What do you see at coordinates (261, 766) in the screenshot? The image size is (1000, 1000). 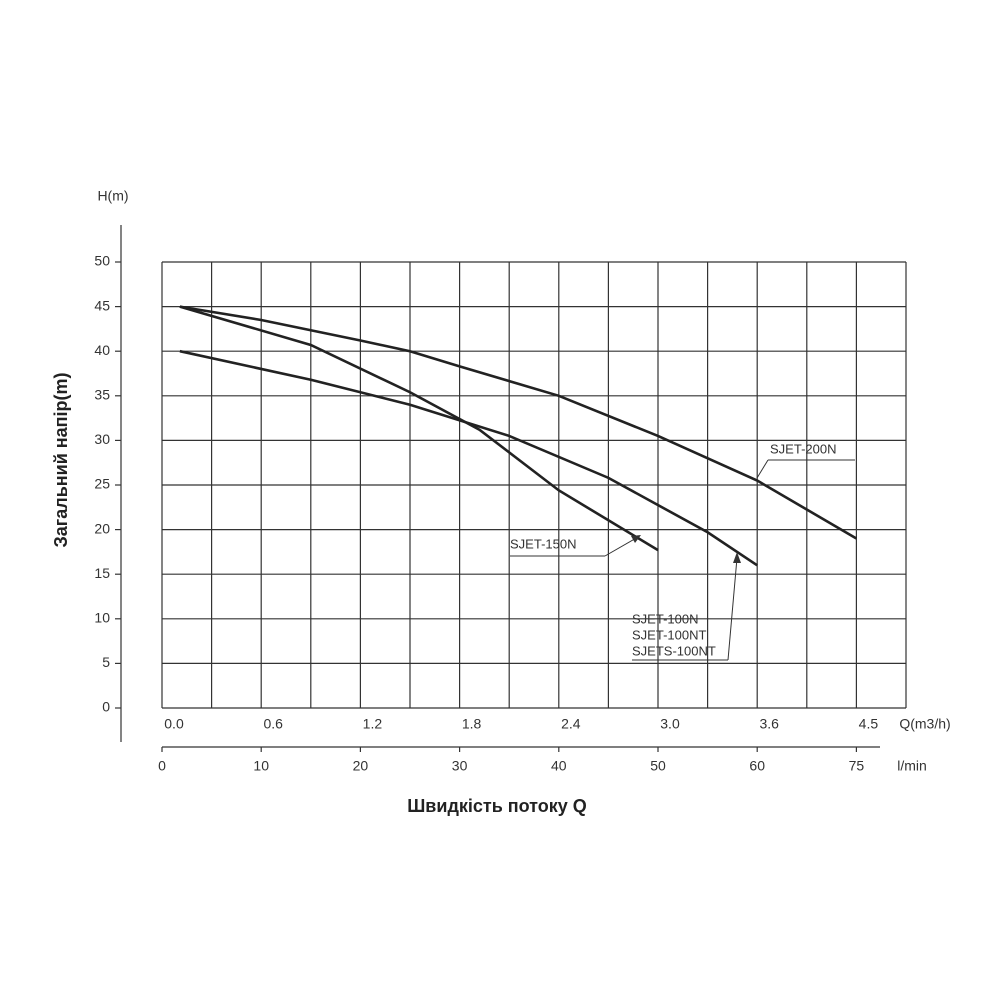 I see `x-tick-label: 10` at bounding box center [261, 766].